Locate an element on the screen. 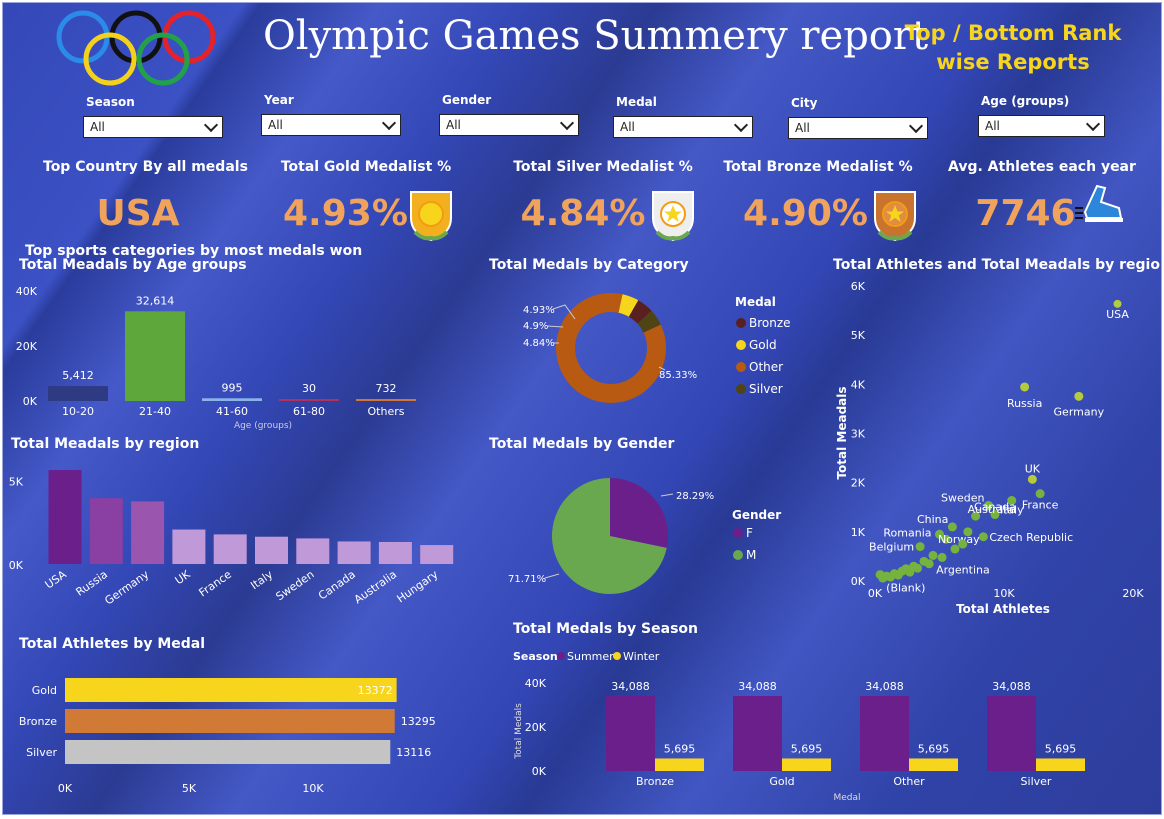 The image size is (1164, 819). scatter-point-label: Romania is located at coordinates (907, 532).